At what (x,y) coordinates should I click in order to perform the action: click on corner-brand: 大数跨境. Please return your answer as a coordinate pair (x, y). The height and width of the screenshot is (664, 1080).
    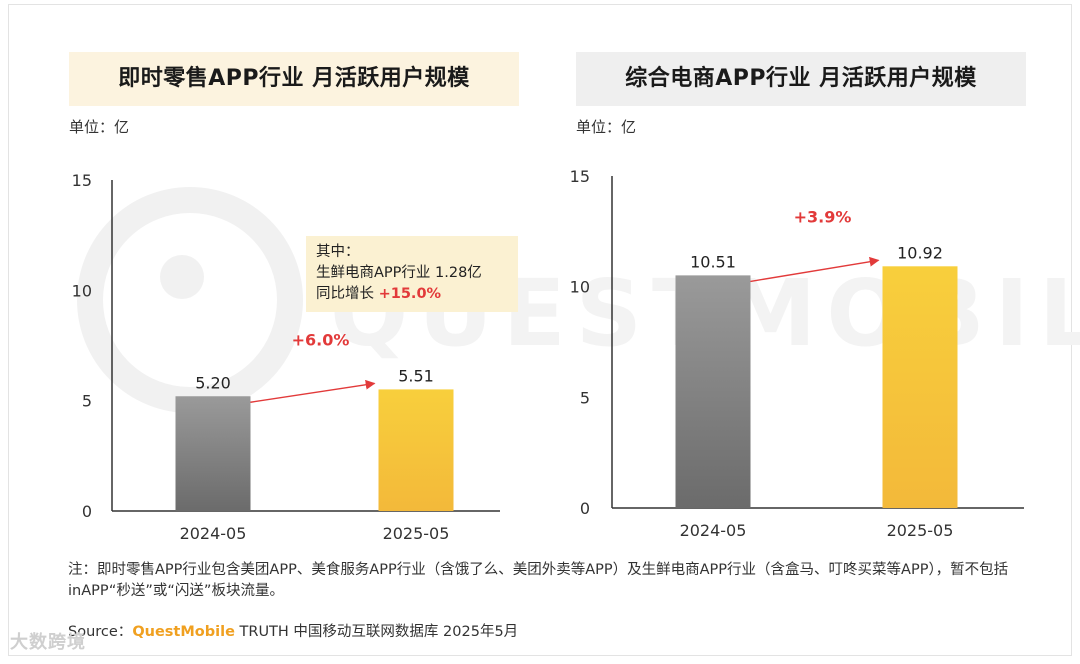
    Looking at the image, I should click on (48, 642).